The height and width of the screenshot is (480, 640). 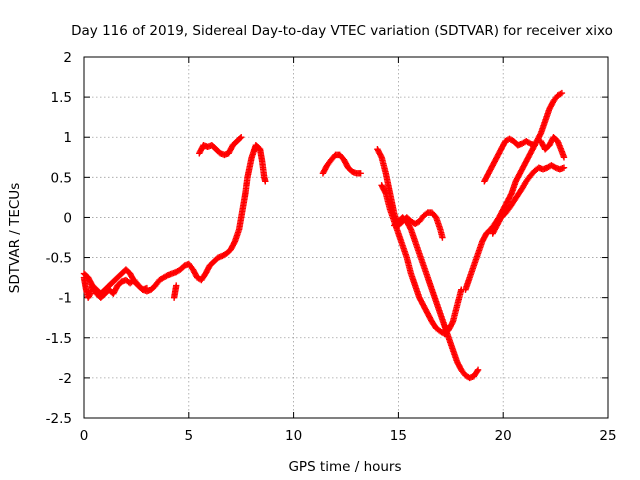 I want to click on y-tick-label: 2, so click(x=67, y=58).